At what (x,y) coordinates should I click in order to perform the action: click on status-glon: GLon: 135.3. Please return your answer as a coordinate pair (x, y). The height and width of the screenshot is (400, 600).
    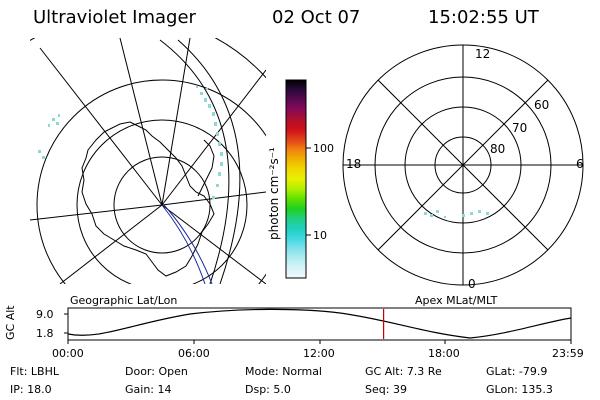
    Looking at the image, I should click on (519, 389).